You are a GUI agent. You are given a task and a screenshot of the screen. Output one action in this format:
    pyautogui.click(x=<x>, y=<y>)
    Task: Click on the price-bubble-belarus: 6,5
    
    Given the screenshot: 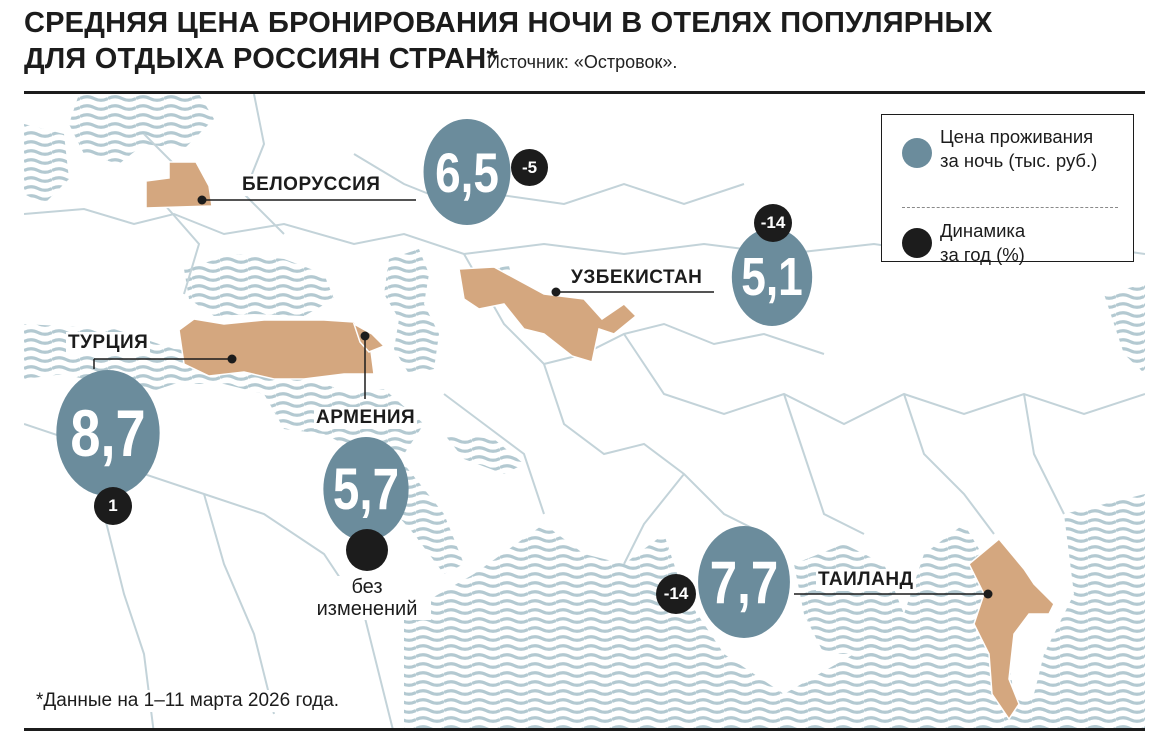 What is the action you would take?
    pyautogui.click(x=467, y=172)
    